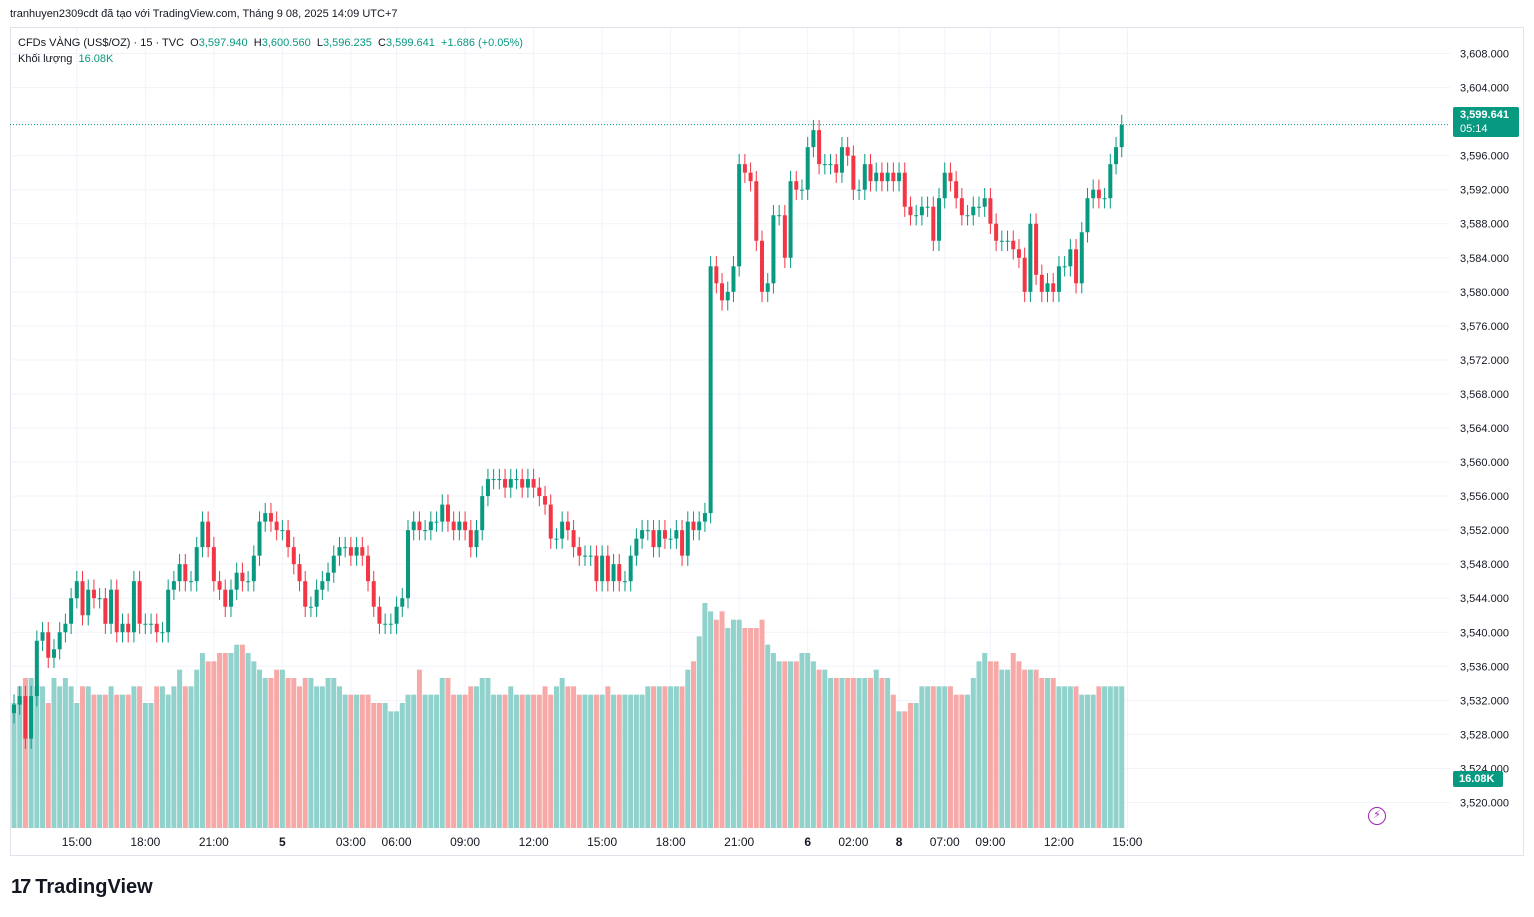 Image resolution: width=1534 pixels, height=917 pixels. Describe the element at coordinates (397, 842) in the screenshot. I see `time-tick-label: 06:00` at that location.